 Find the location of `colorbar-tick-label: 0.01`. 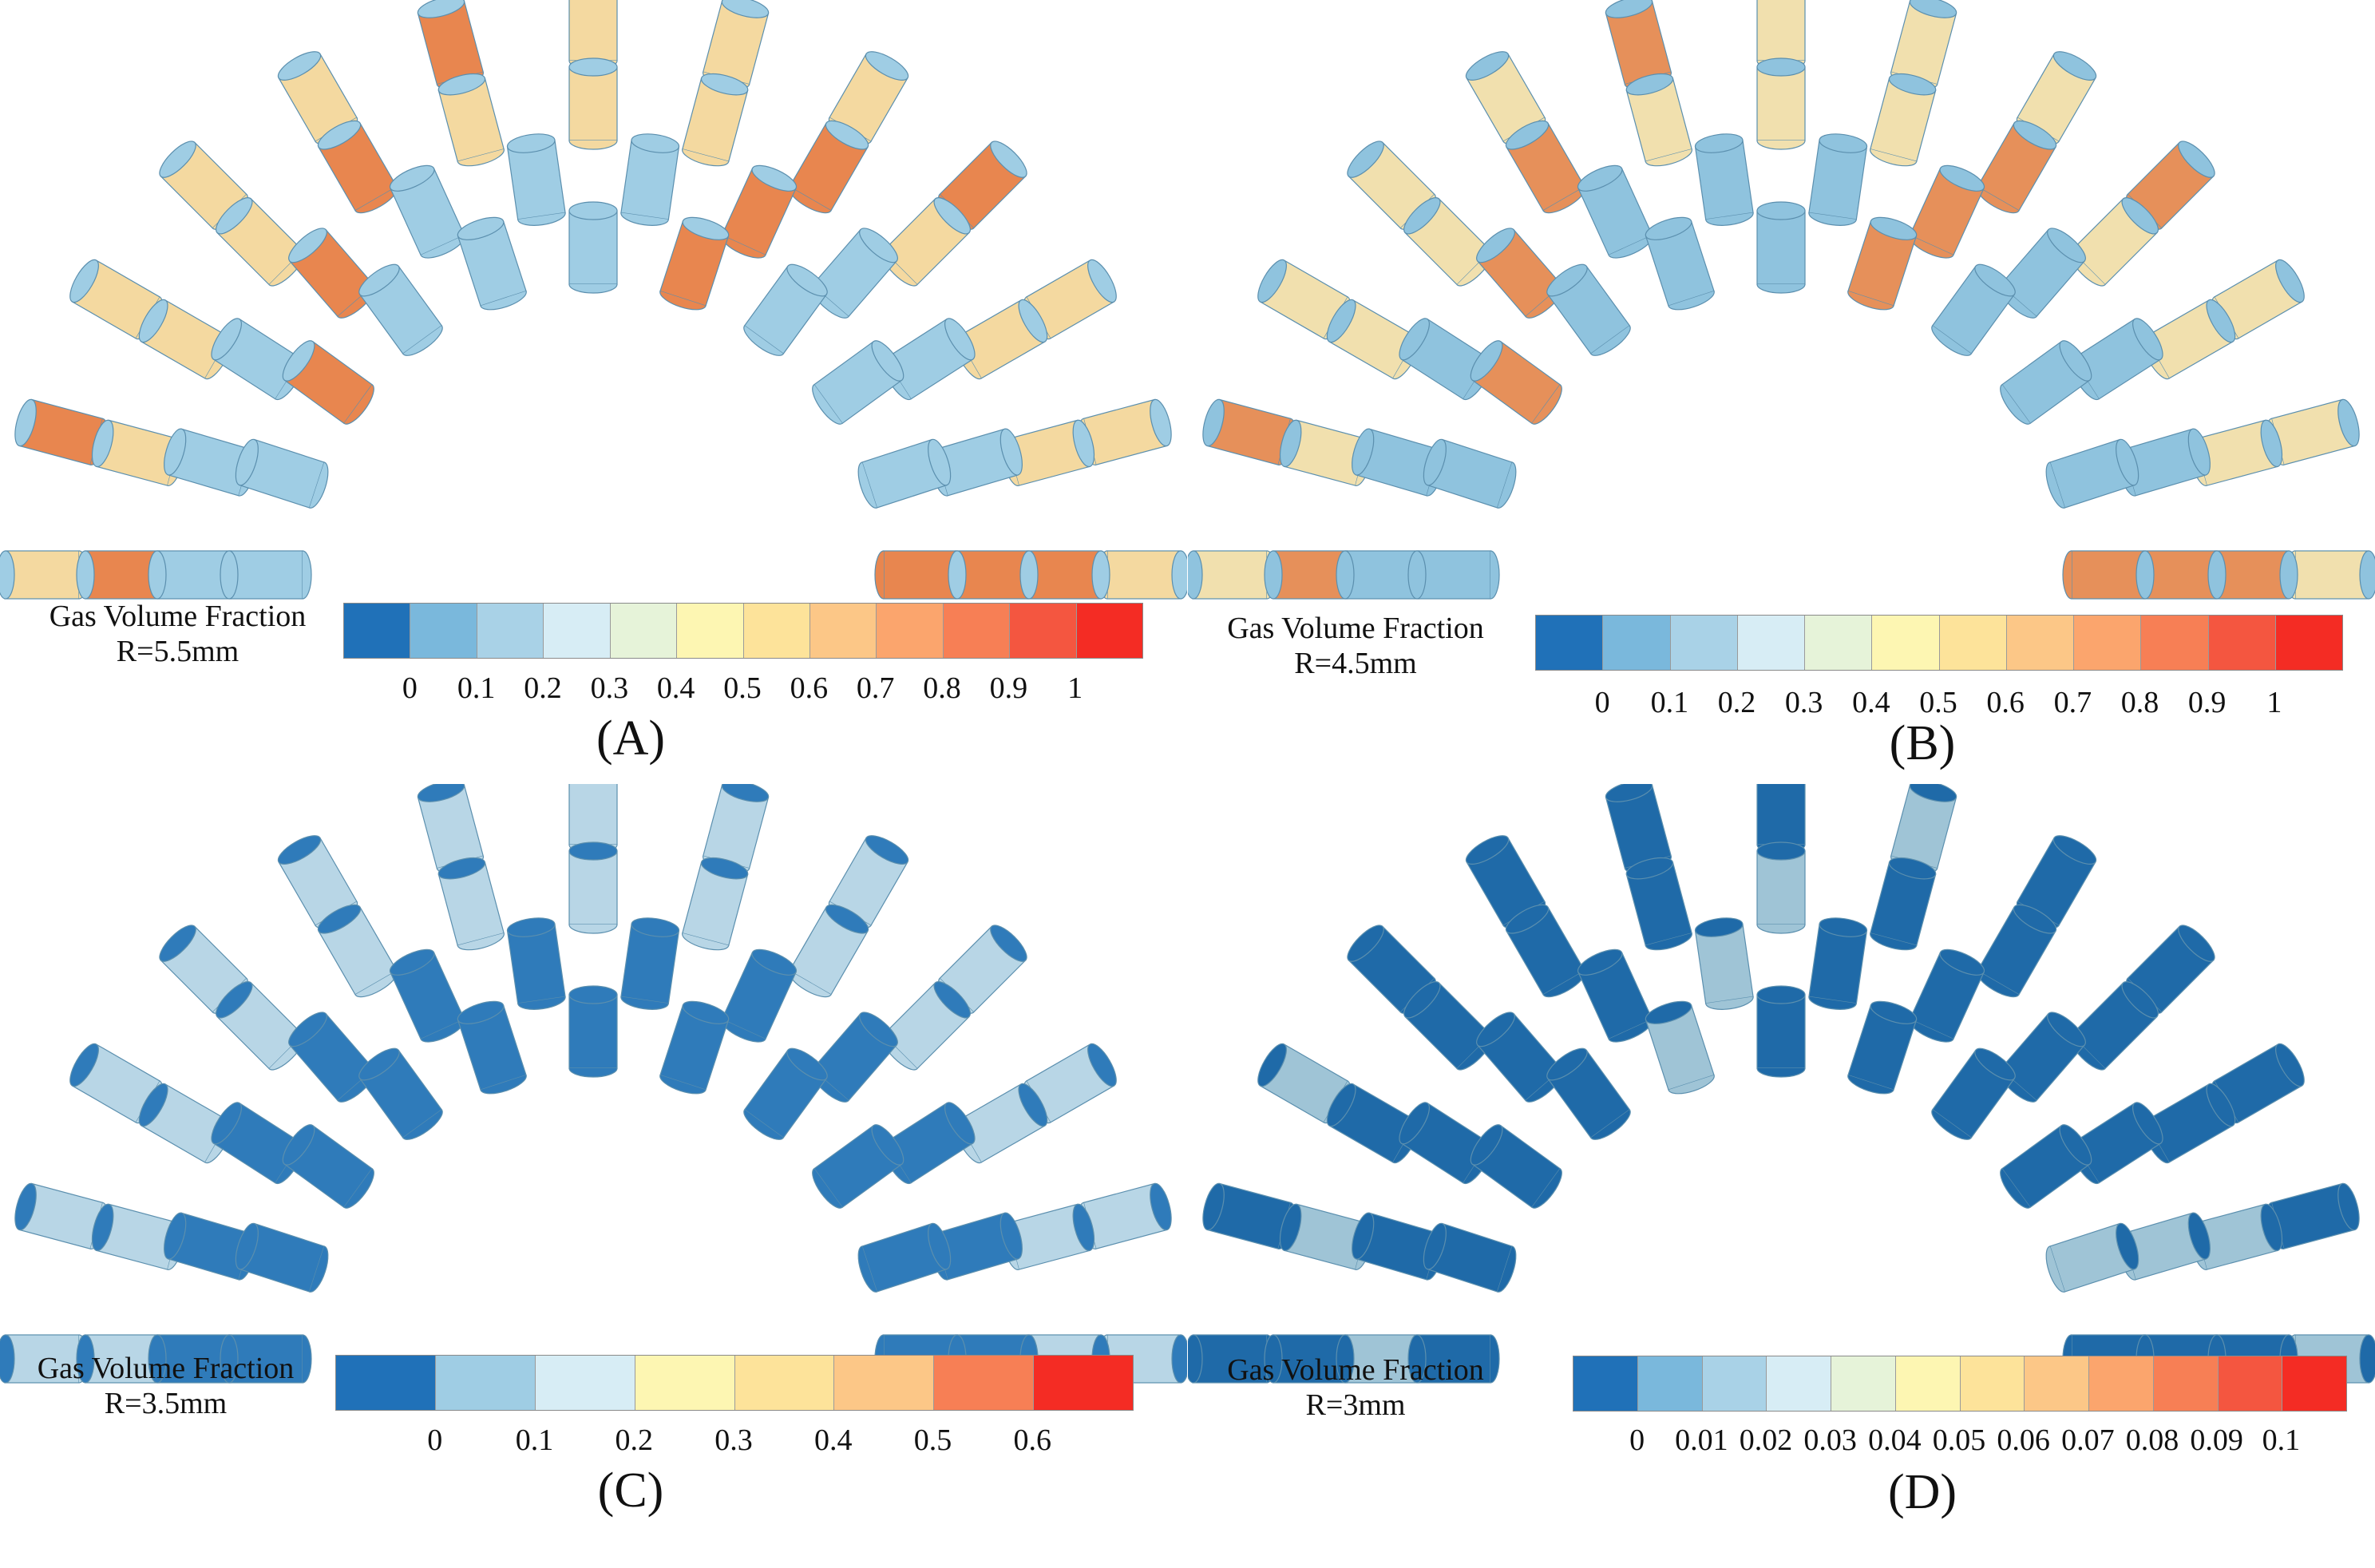

colorbar-tick-label: 0.01 is located at coordinates (1701, 1440).